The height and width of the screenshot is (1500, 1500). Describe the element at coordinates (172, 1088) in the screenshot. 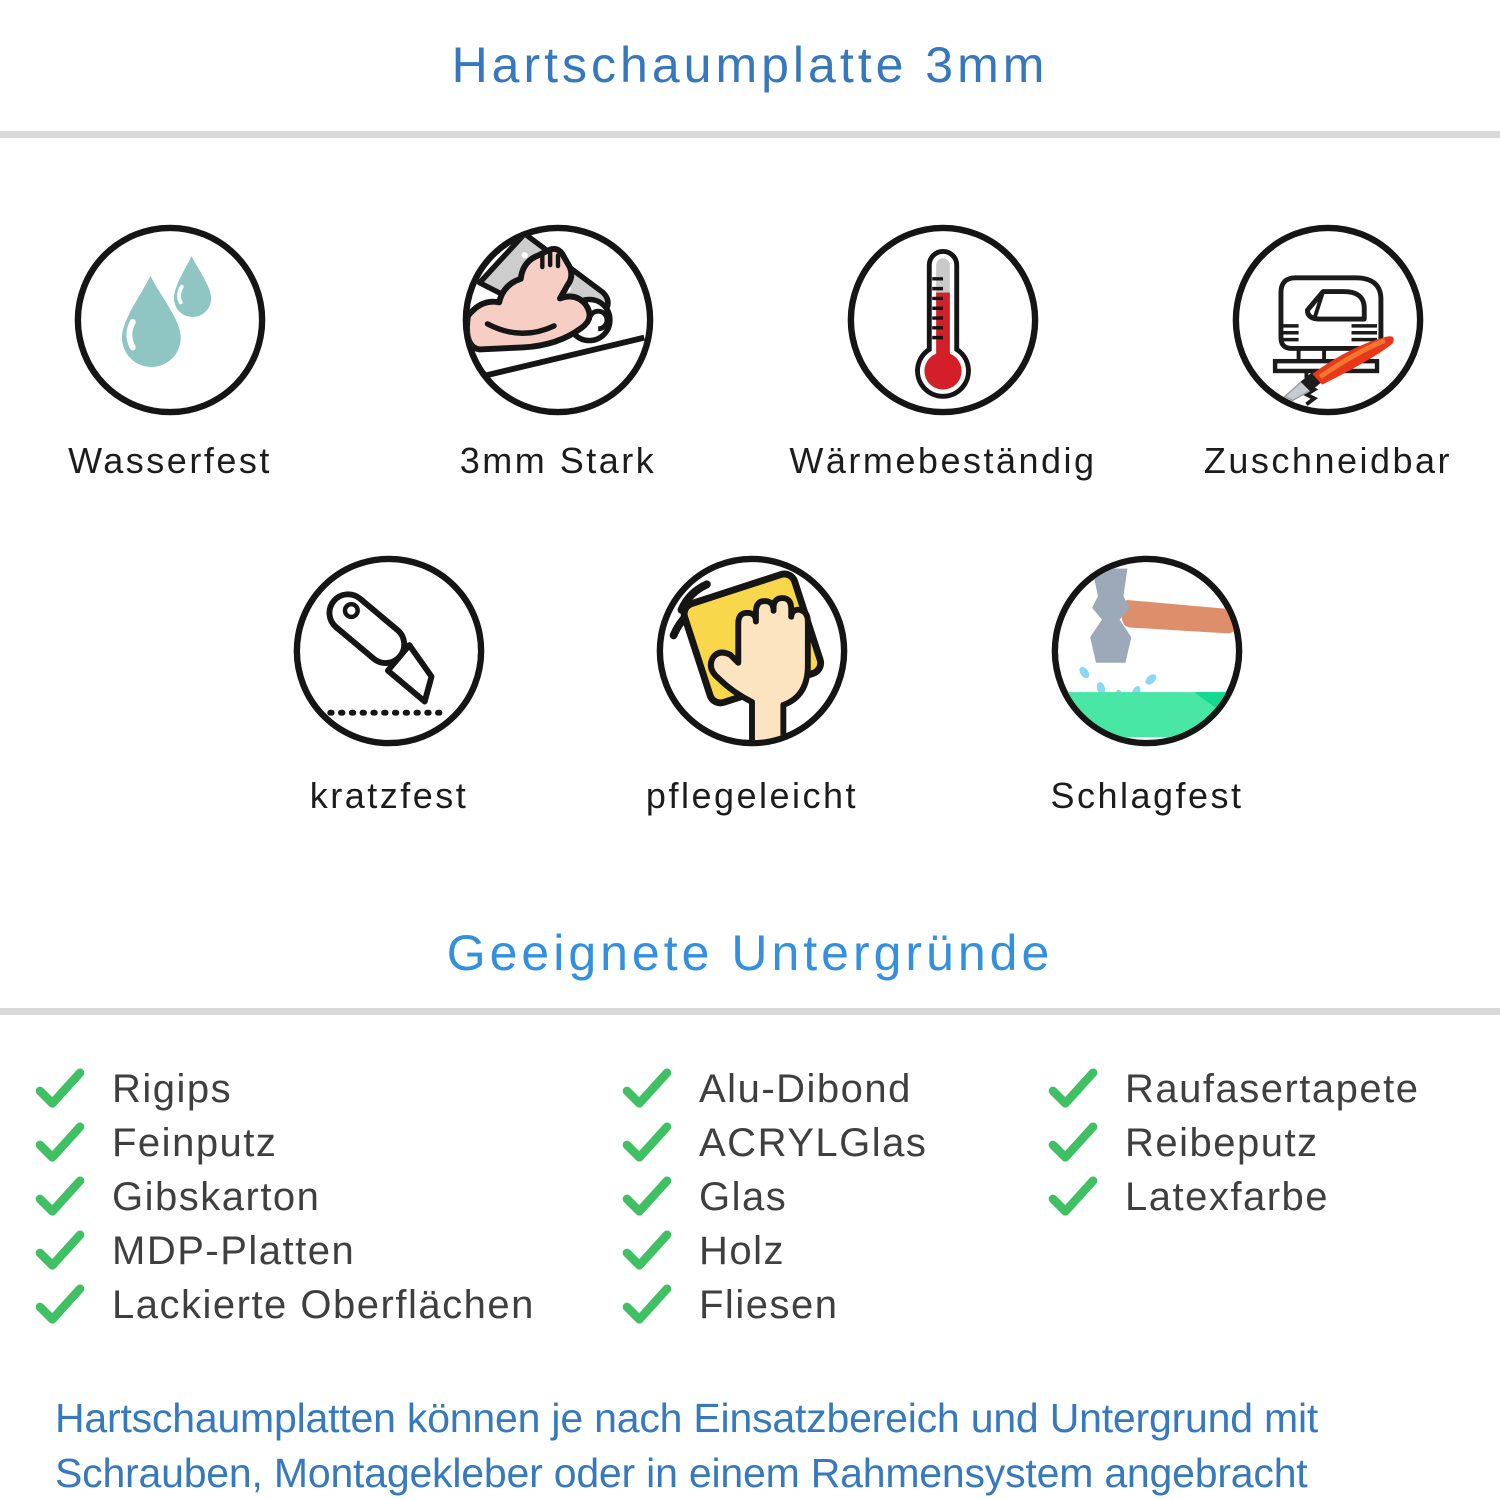

I see `substrate-label: Rigips` at that location.